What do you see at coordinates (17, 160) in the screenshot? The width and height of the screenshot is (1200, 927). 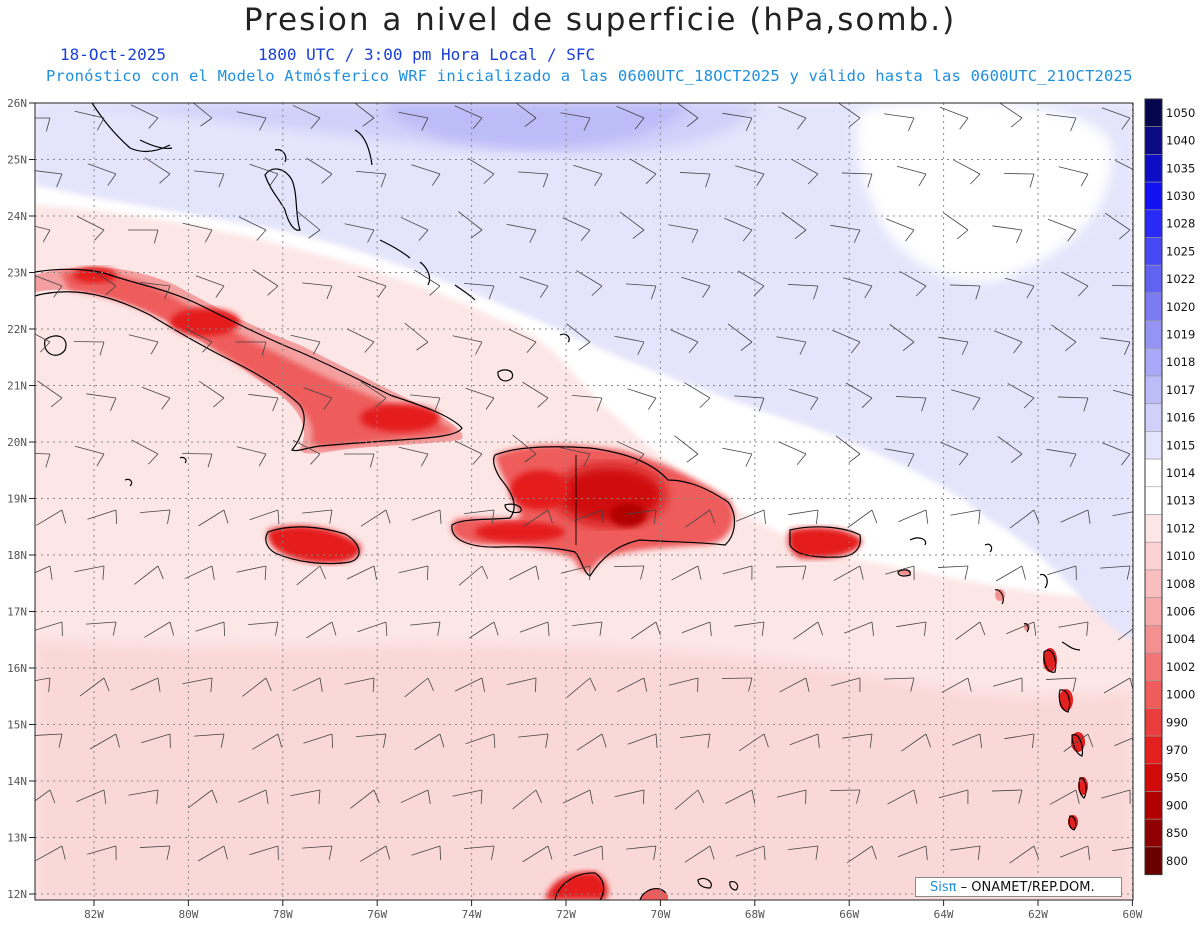 I see `lat-label: 25N` at bounding box center [17, 160].